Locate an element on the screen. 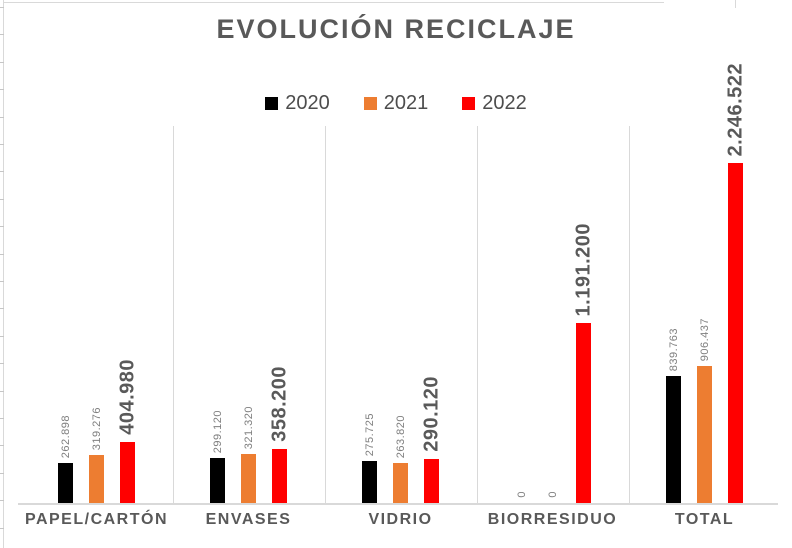  data-label-2022-total: 2.246.522 is located at coordinates (735, 109).